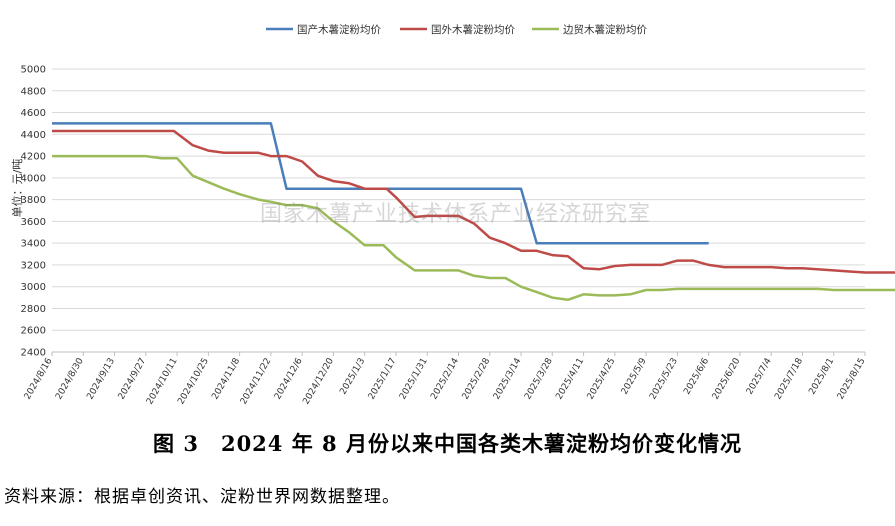 The height and width of the screenshot is (526, 895). What do you see at coordinates (570, 379) in the screenshot?
I see `x-tick-label: 2025/4/11` at bounding box center [570, 379].